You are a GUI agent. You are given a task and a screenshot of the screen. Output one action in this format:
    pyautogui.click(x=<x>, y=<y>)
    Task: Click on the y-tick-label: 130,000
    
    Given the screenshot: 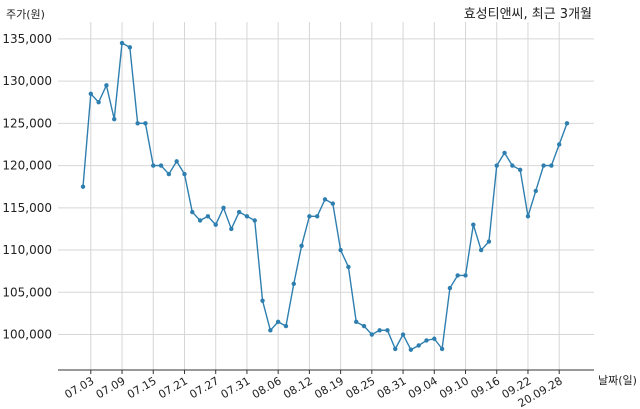 What is the action you would take?
    pyautogui.click(x=27, y=81)
    